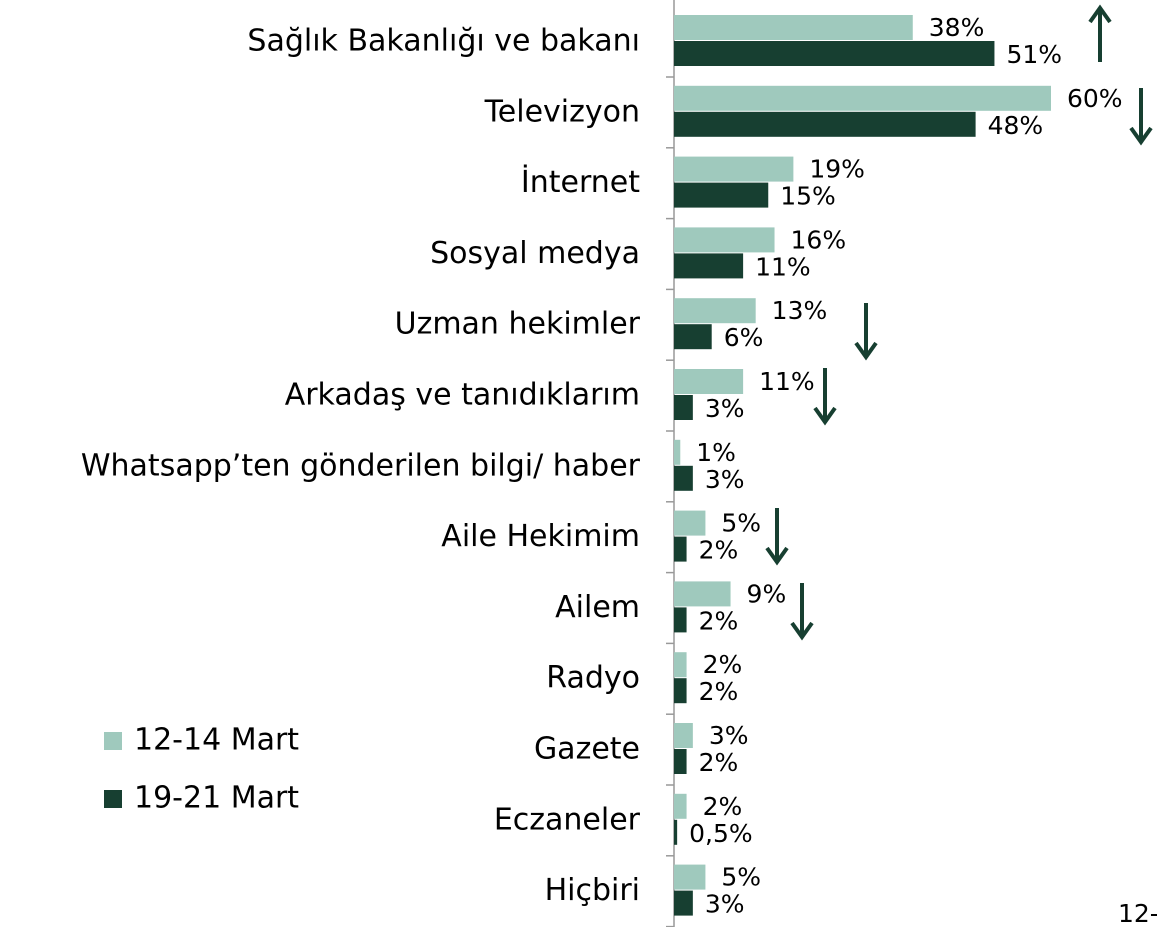 The image size is (1157, 927). I want to click on category-label: Radyo, so click(593, 678).